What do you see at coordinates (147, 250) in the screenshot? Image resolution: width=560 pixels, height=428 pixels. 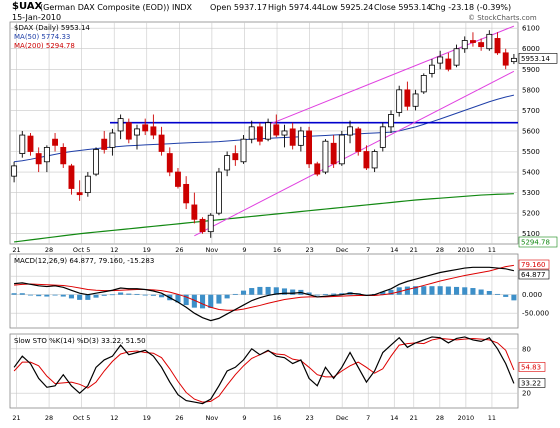 I see `date-label: 19` at bounding box center [147, 250].